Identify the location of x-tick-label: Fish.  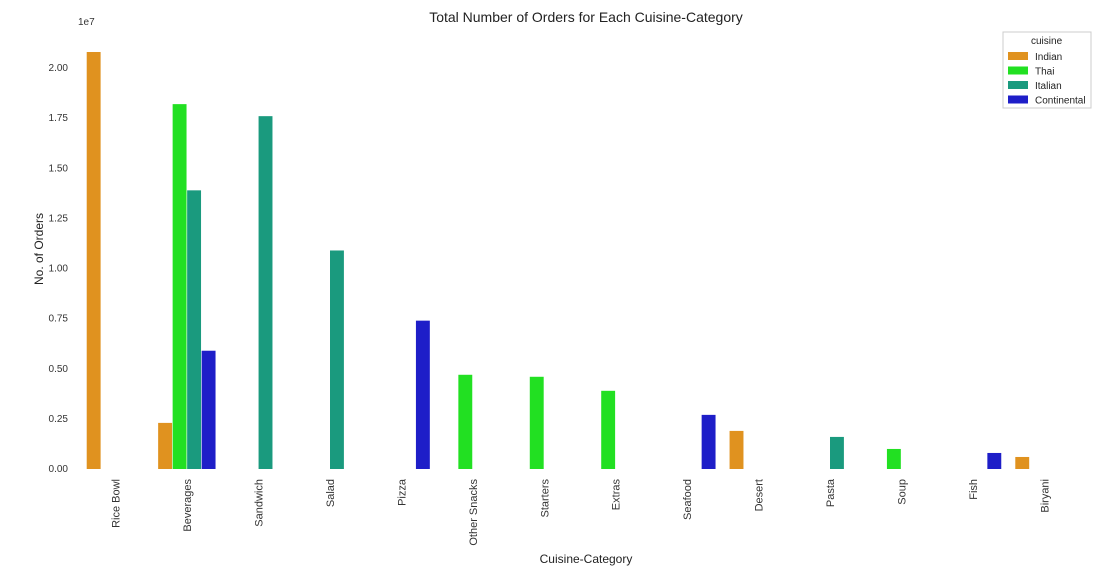
(974, 489).